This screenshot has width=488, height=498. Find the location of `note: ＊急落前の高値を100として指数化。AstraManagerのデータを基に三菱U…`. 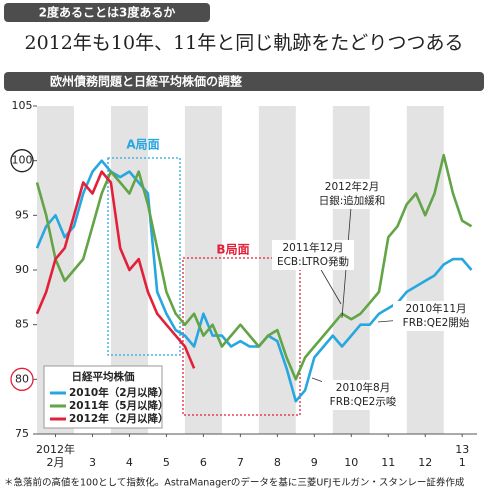

note: ＊急落前の高値を100として指数化。AstraManagerのデータを基に三菱U… is located at coordinates (234, 483).